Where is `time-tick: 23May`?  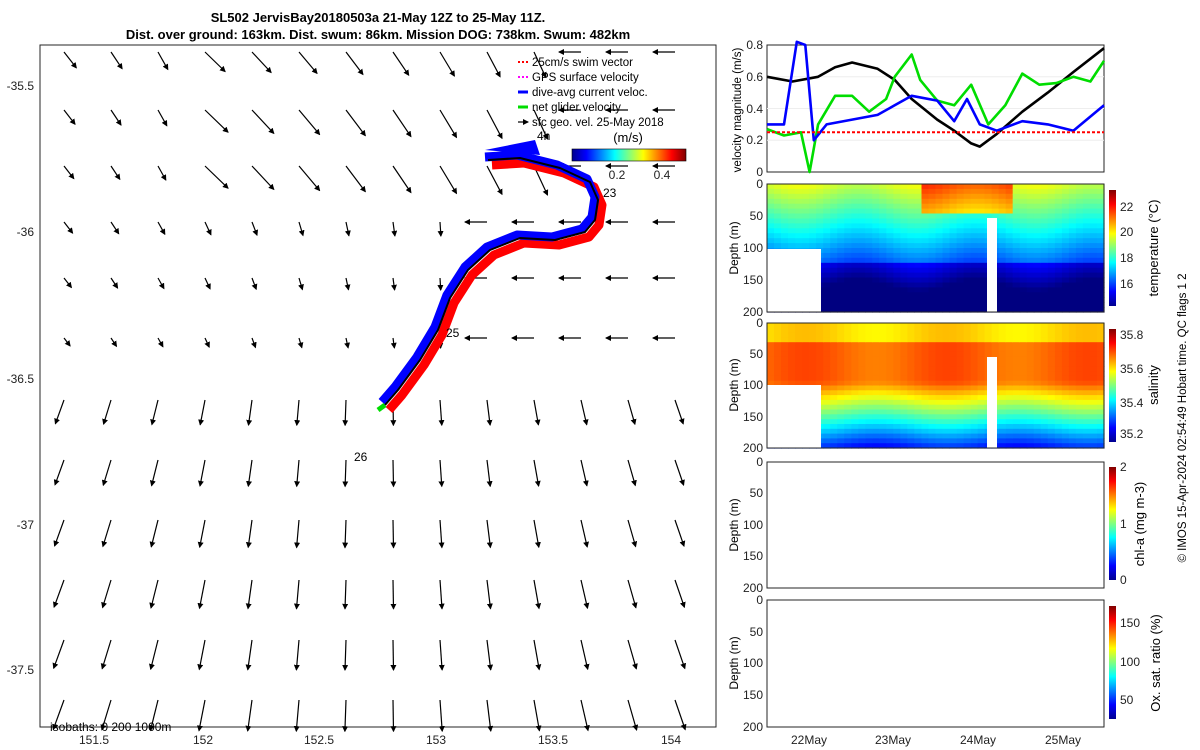
time-tick: 23May is located at coordinates (893, 740).